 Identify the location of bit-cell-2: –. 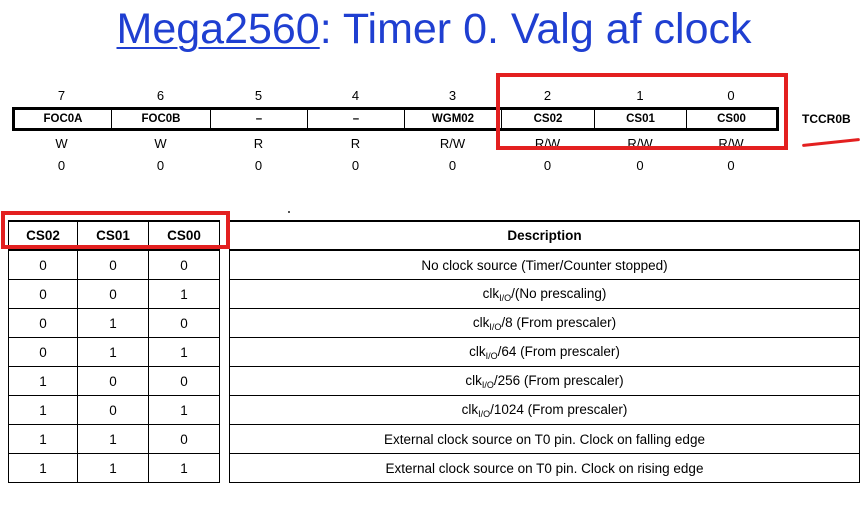
(258, 119).